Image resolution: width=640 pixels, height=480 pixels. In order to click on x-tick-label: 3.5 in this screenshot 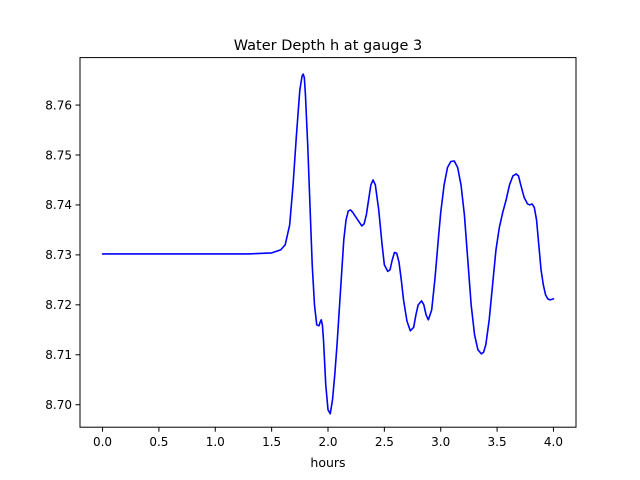, I will do `click(497, 442)`.